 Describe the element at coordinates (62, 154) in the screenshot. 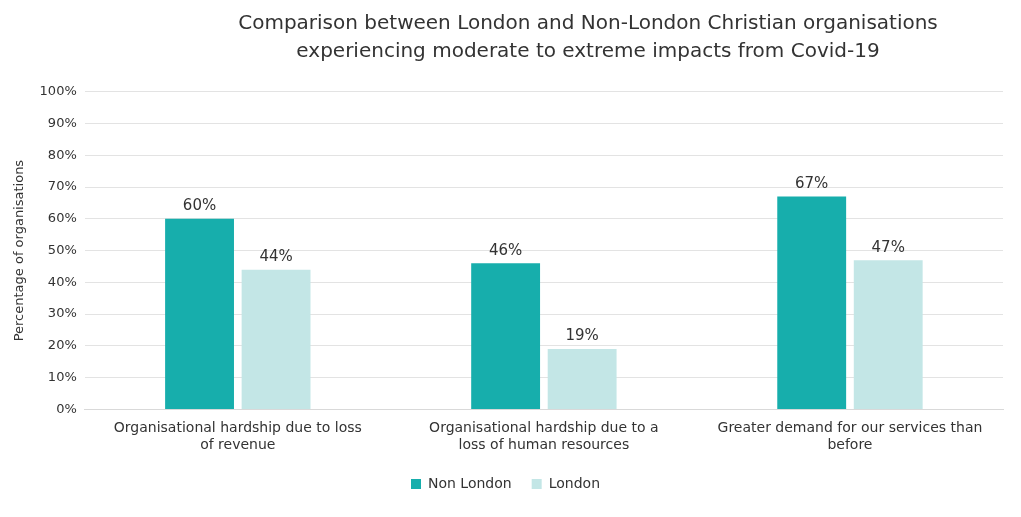

I see `y-tick-label: 80%` at that location.